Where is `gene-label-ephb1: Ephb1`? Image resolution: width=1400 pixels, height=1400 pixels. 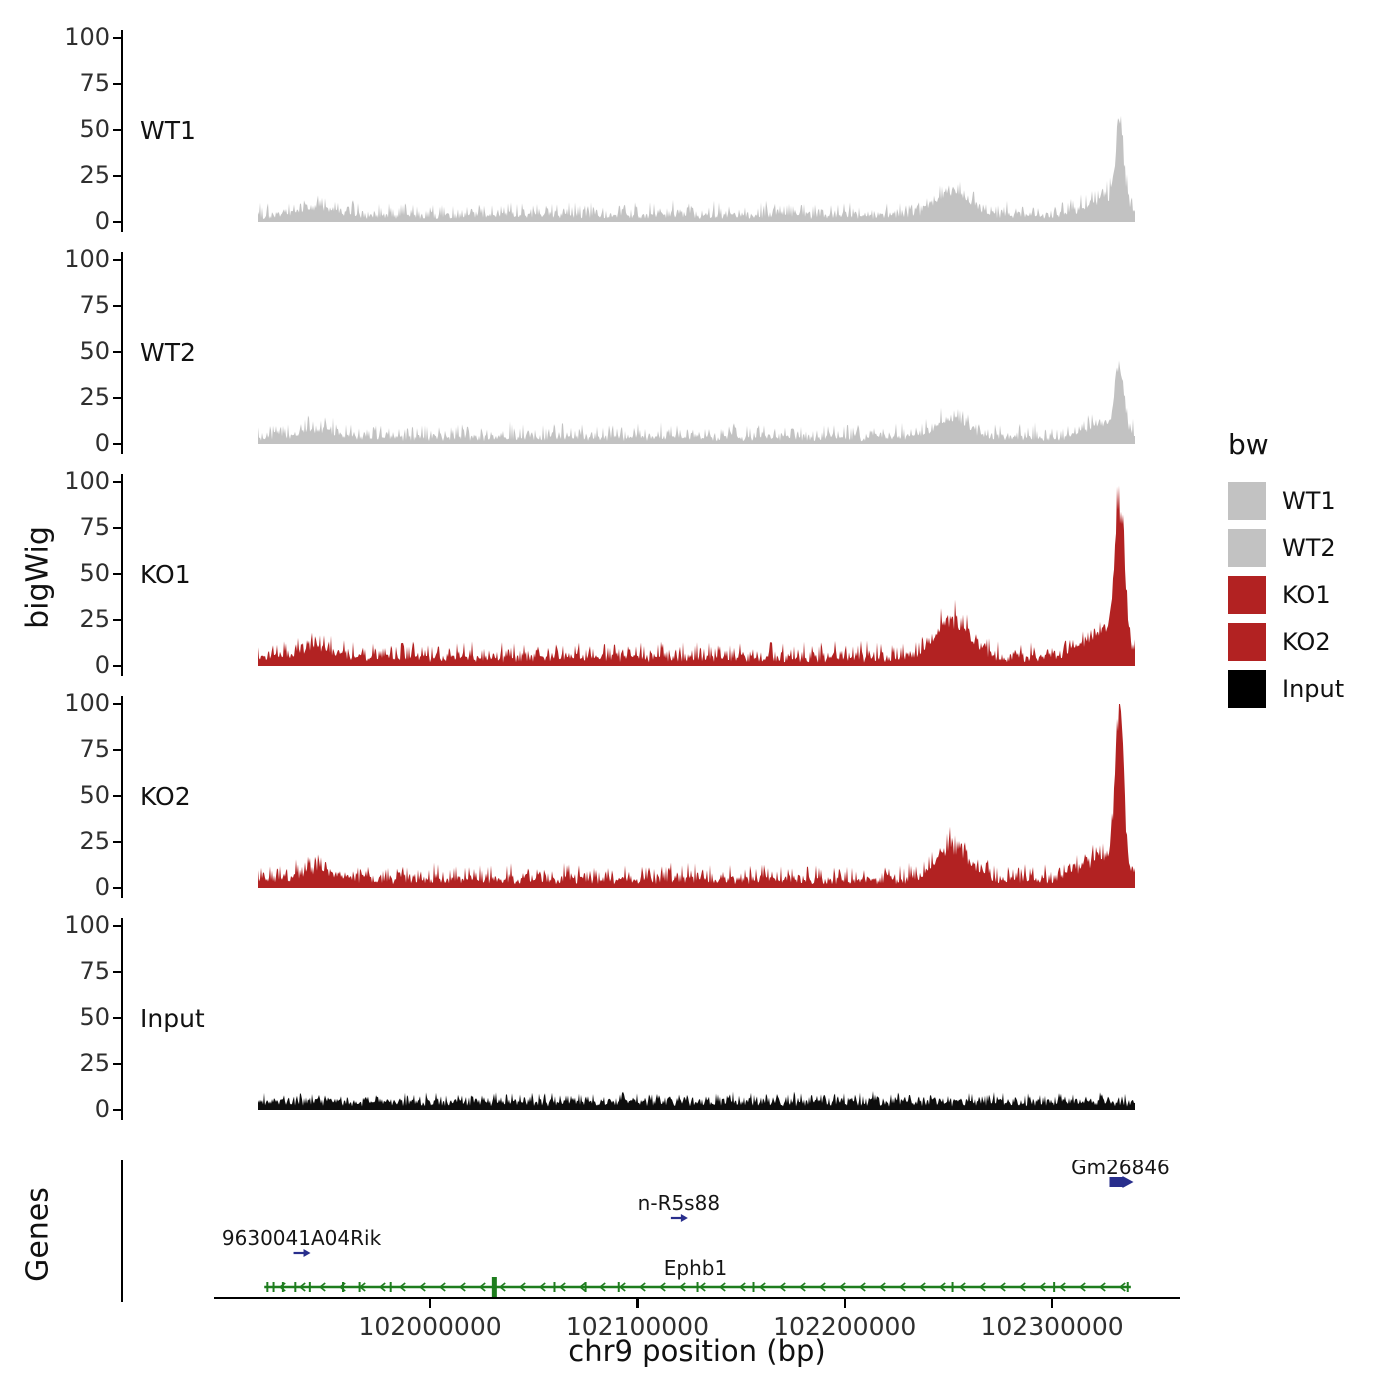
gene-label-ephb1: Ephb1 is located at coordinates (695, 1268).